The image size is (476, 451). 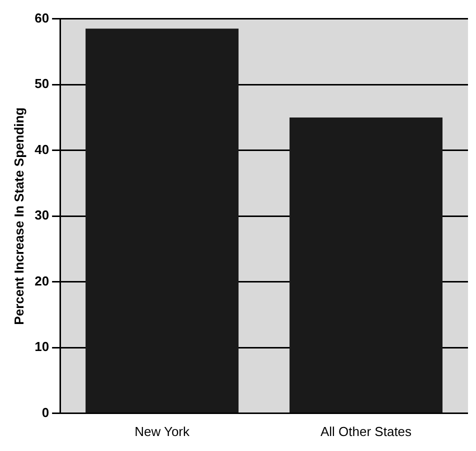 What do you see at coordinates (162, 431) in the screenshot?
I see `x-tick-label: New York` at bounding box center [162, 431].